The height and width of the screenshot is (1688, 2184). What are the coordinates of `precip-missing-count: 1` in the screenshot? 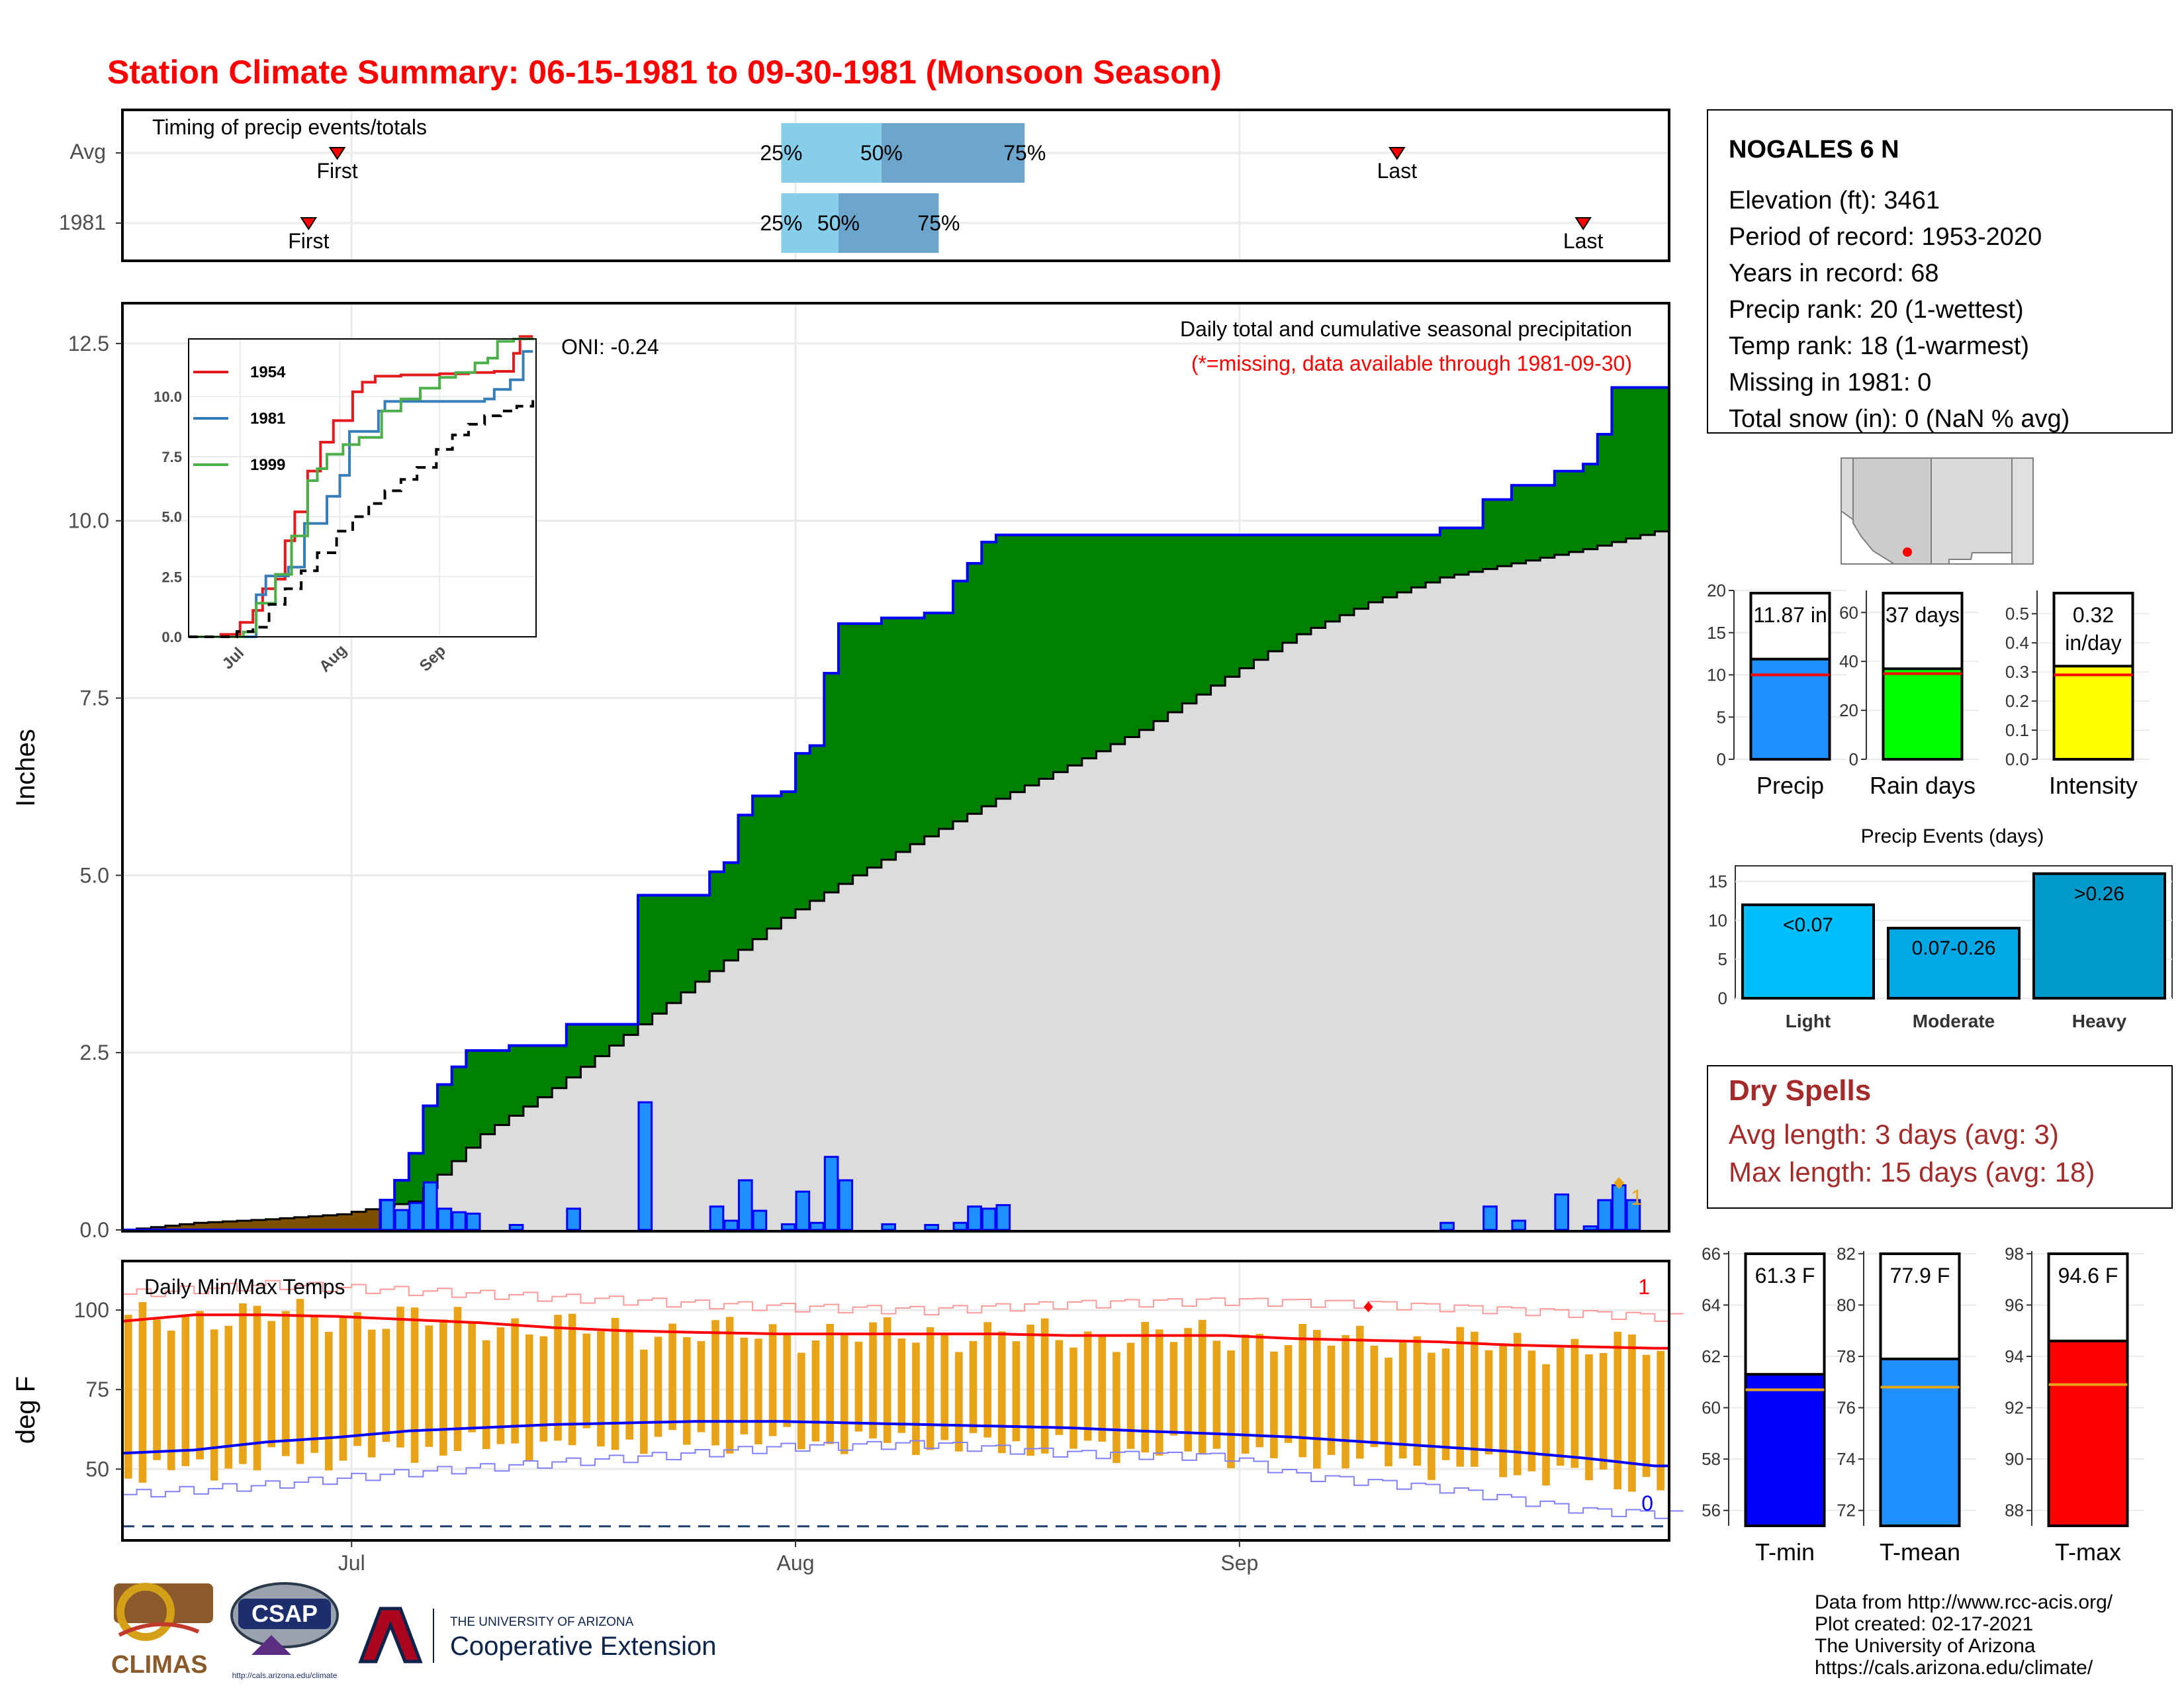 It's located at (1637, 1197).